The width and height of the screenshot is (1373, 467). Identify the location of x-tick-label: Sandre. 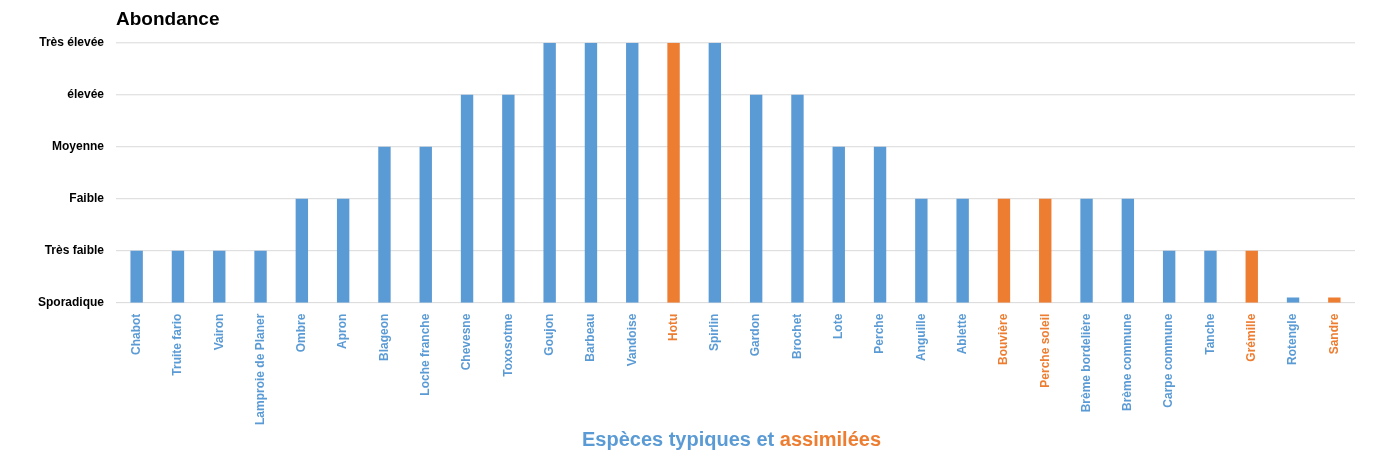
(1333, 334).